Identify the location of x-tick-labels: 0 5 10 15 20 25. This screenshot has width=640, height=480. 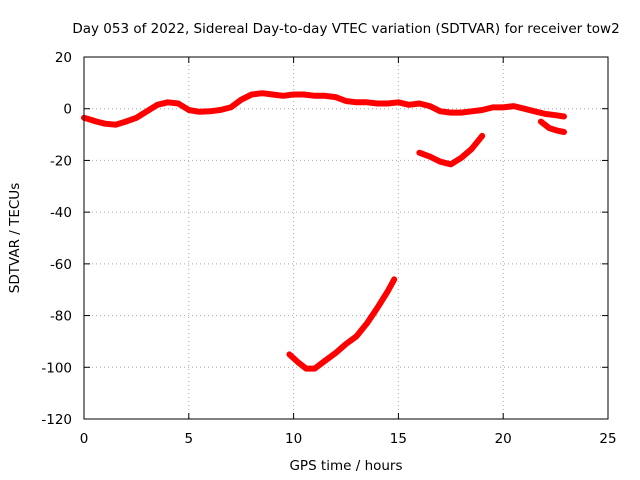
(348, 439).